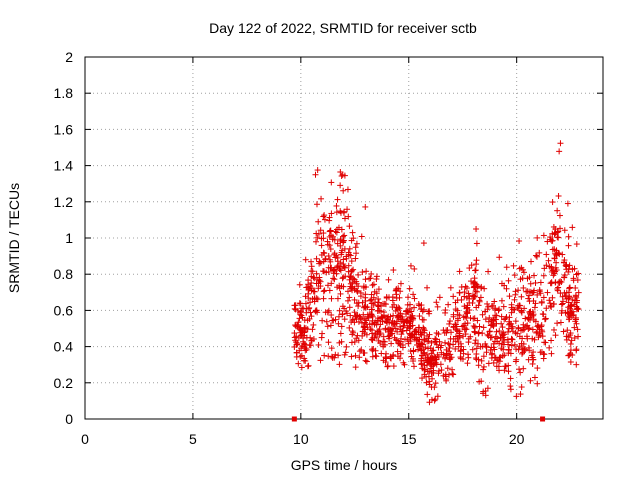  Describe the element at coordinates (517, 439) in the screenshot. I see `x-tick-label: 20` at that location.